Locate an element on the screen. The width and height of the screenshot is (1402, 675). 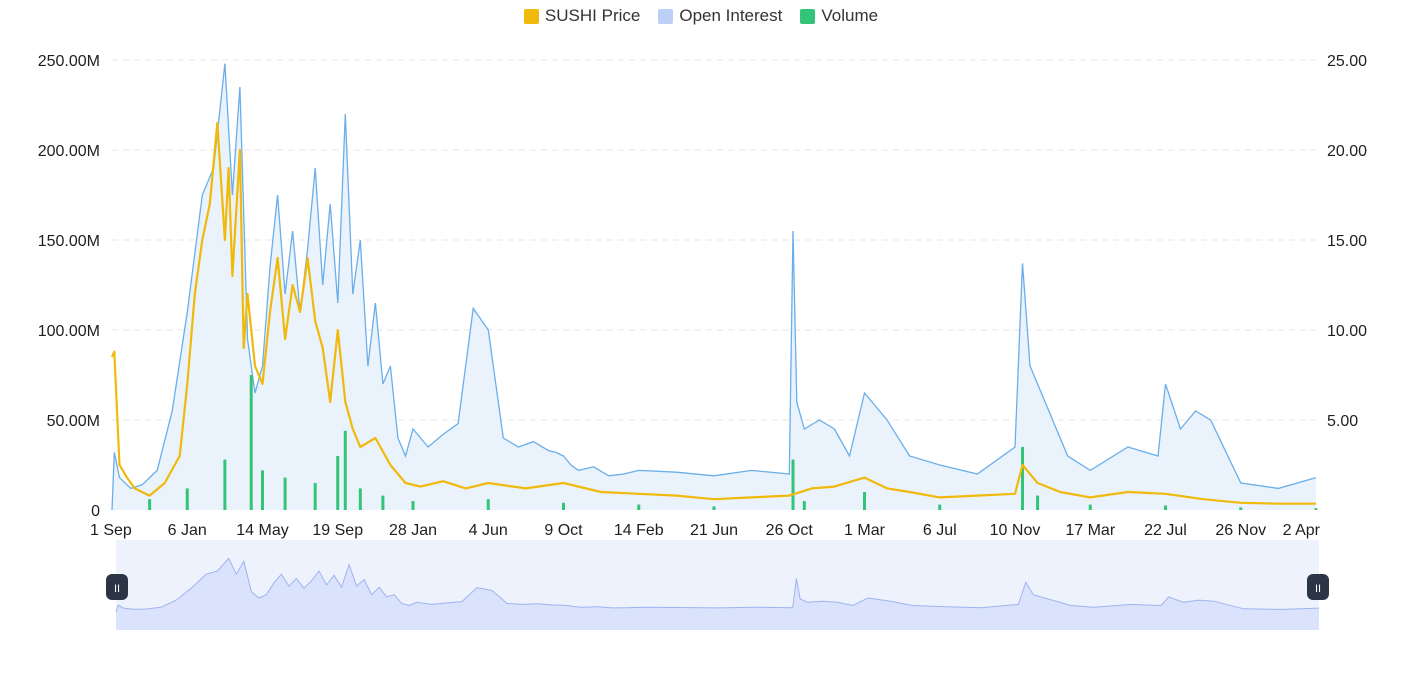
right-y-tick-label: 25.00 is located at coordinates (1347, 61).